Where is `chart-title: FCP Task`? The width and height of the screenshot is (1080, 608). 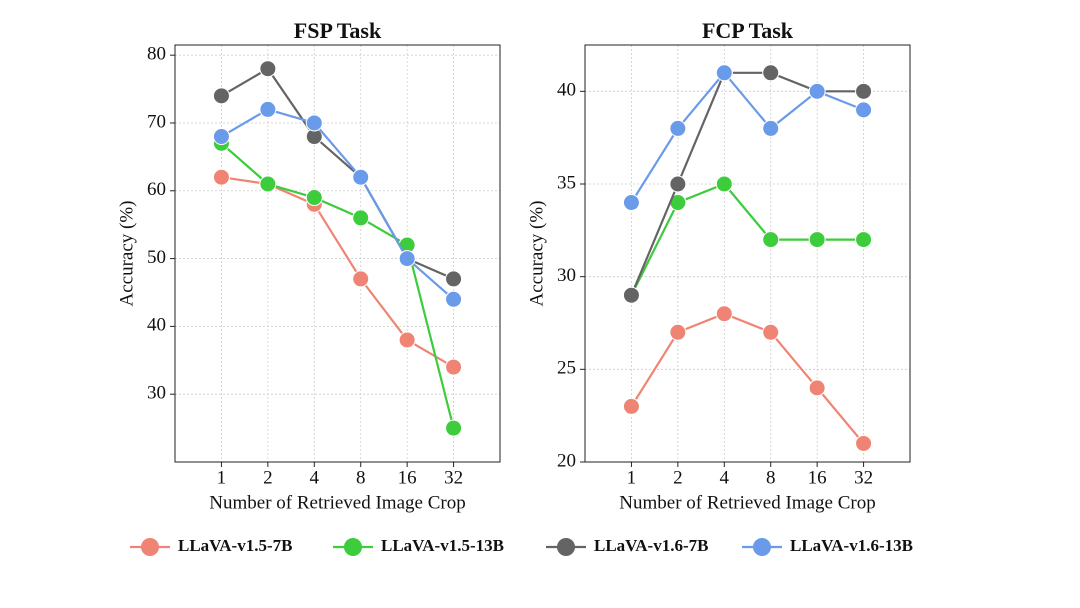 chart-title: FCP Task is located at coordinates (748, 30).